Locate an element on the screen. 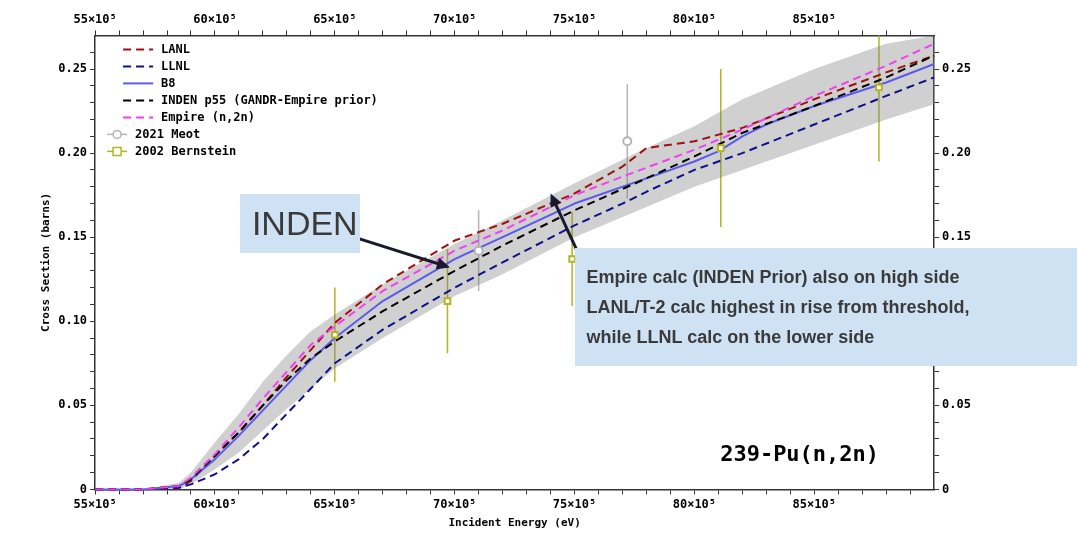  y2-tick-label: 0.20 is located at coordinates (957, 152).